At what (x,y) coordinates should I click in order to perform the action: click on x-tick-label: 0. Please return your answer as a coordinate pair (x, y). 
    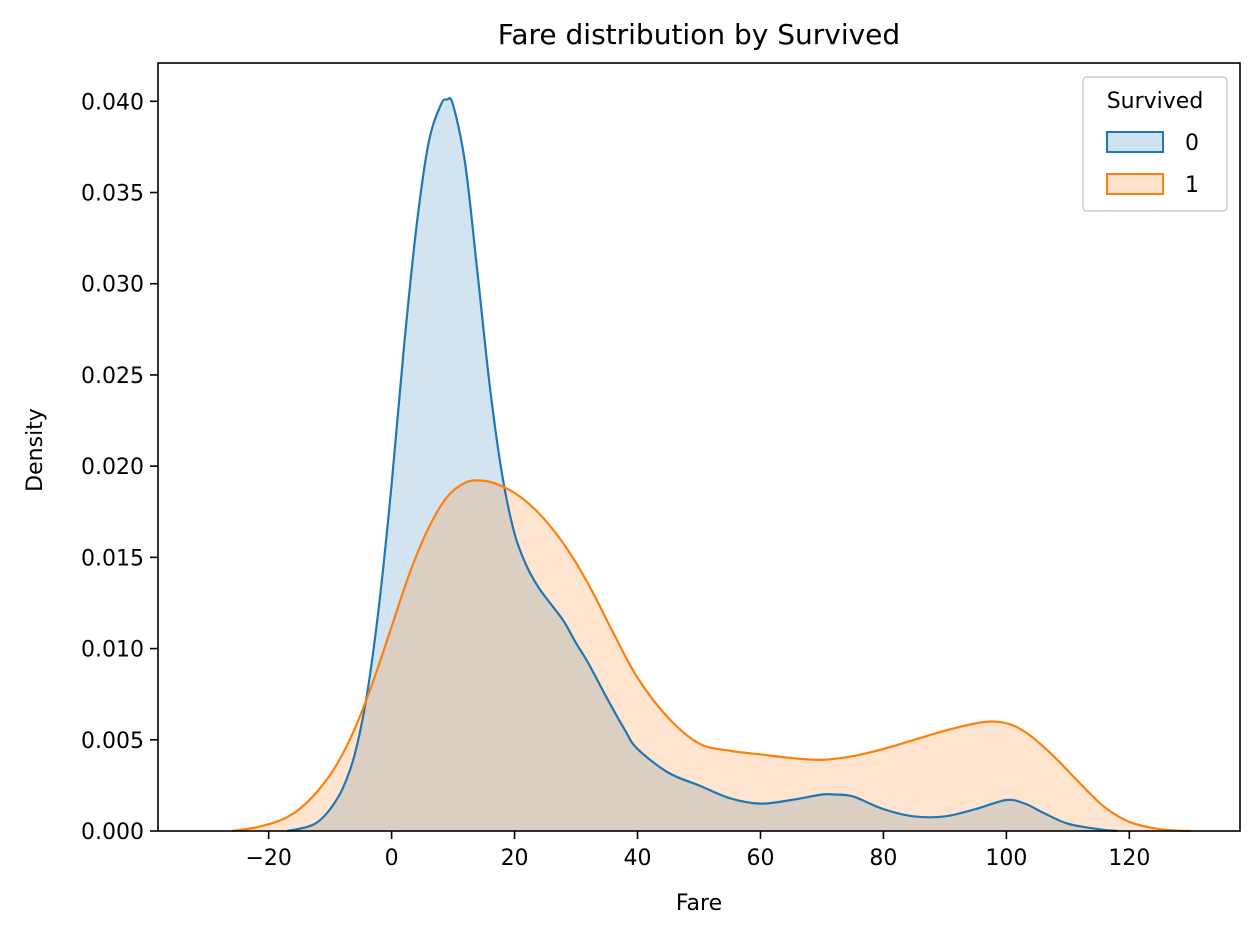
    Looking at the image, I should click on (392, 858).